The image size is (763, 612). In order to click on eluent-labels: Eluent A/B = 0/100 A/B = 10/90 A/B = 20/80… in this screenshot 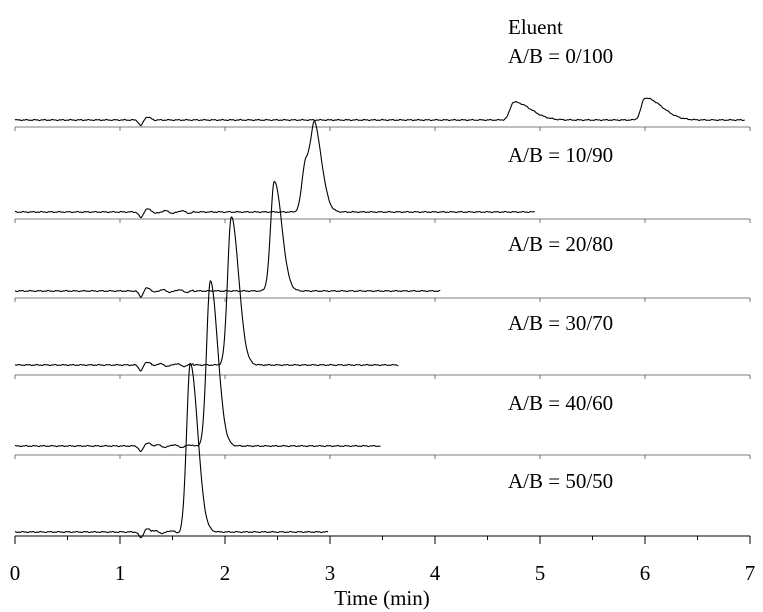, I will do `click(560, 254)`.